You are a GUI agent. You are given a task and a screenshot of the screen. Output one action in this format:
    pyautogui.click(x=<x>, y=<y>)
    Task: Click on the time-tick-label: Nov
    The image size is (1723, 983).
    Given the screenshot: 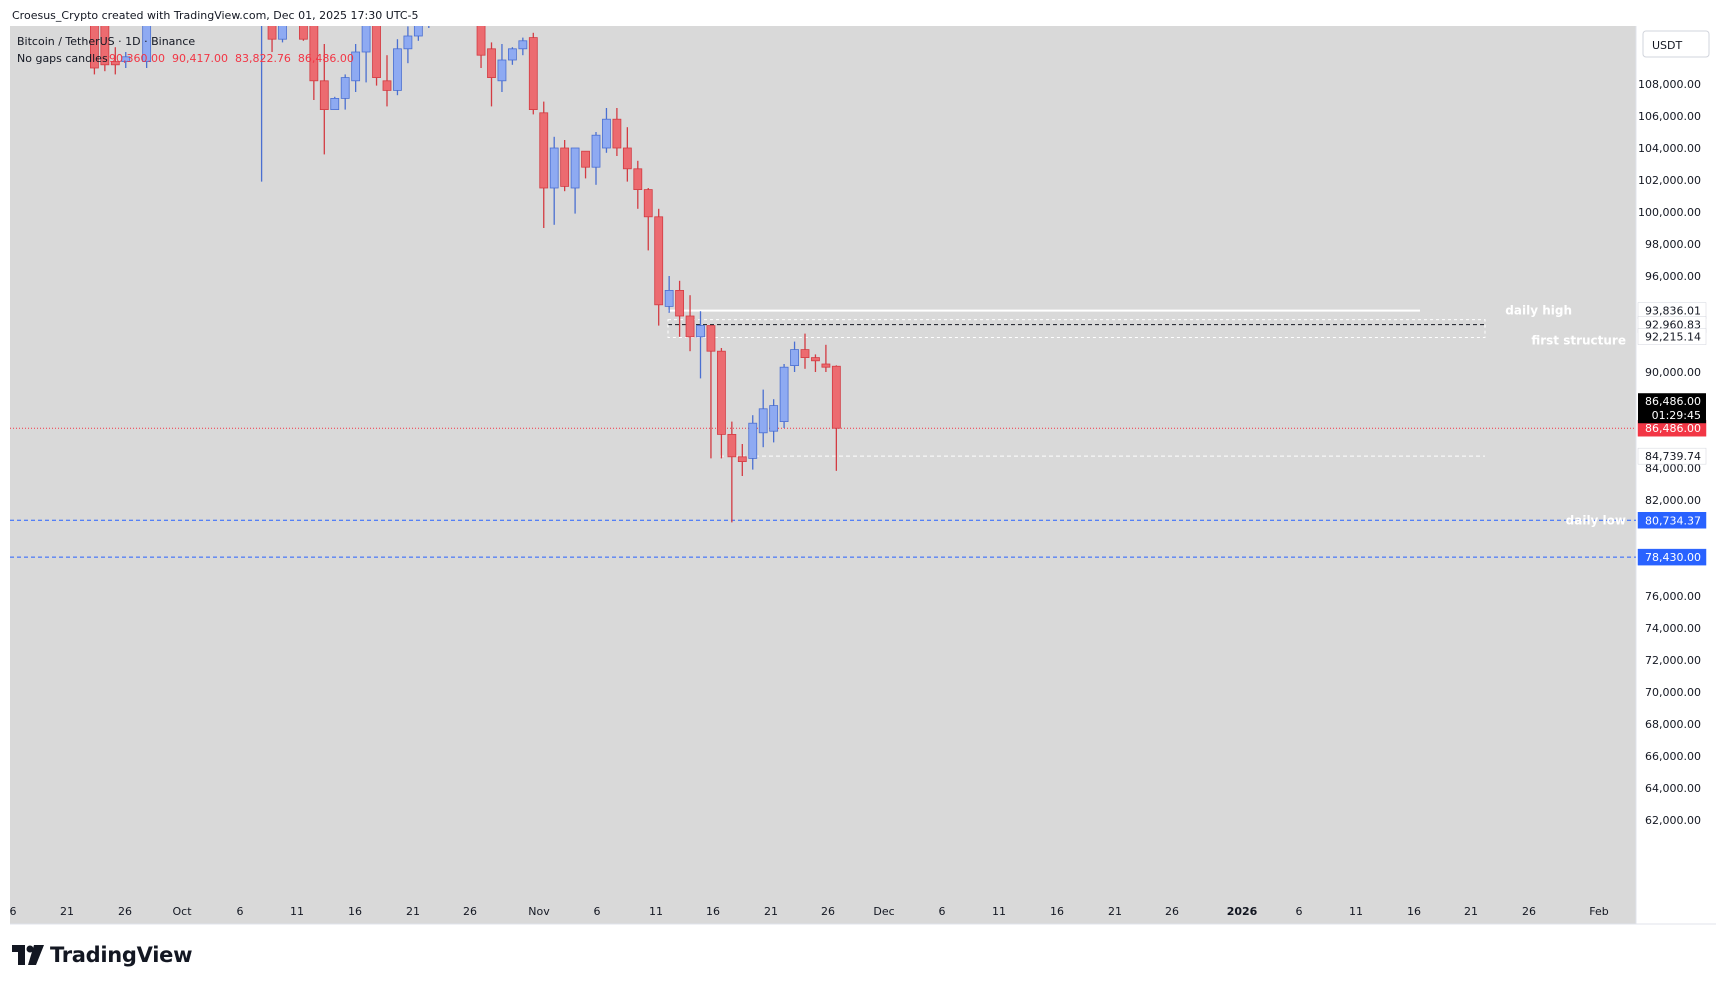 What is the action you would take?
    pyautogui.click(x=539, y=911)
    